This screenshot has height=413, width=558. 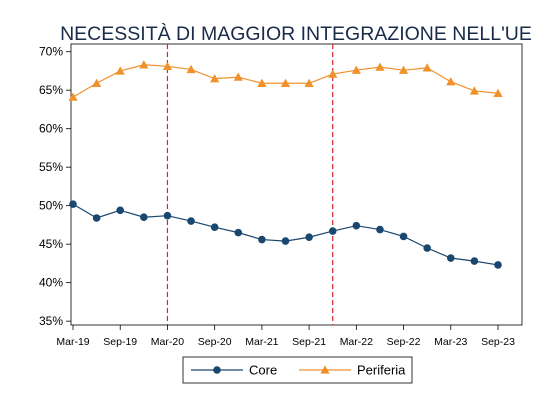 What do you see at coordinates (51, 283) in the screenshot?
I see `y-tick-label: 40%` at bounding box center [51, 283].